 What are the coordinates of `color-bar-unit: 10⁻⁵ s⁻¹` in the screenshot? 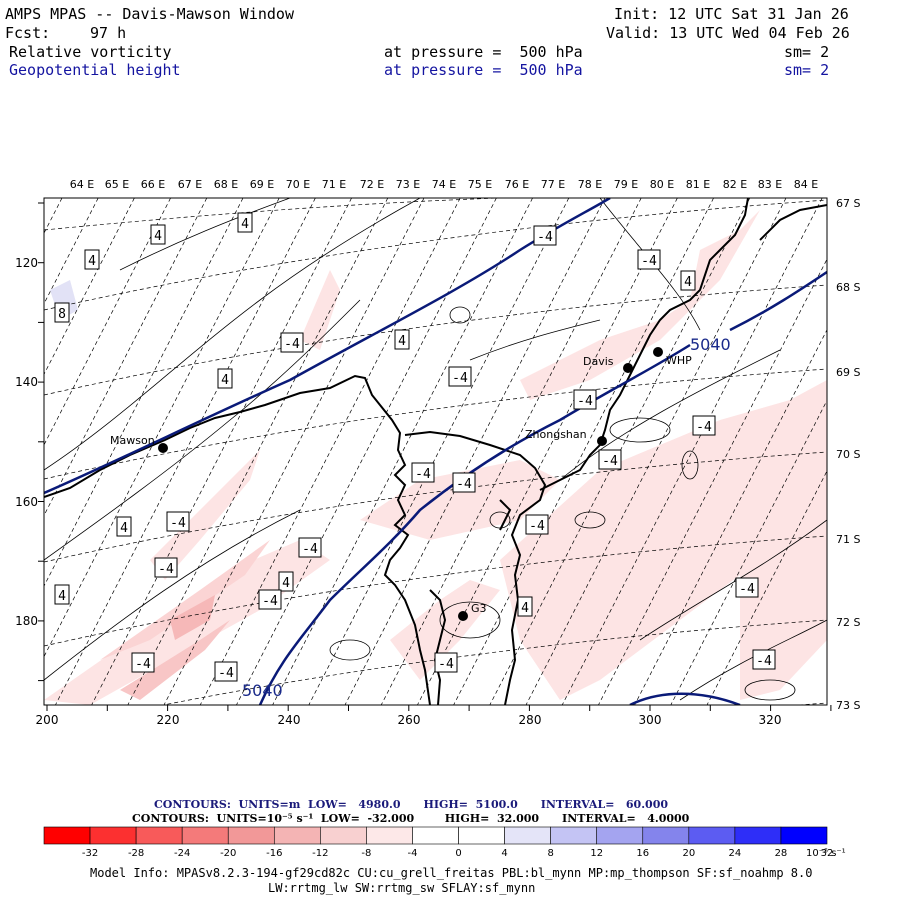 It's located at (826, 853).